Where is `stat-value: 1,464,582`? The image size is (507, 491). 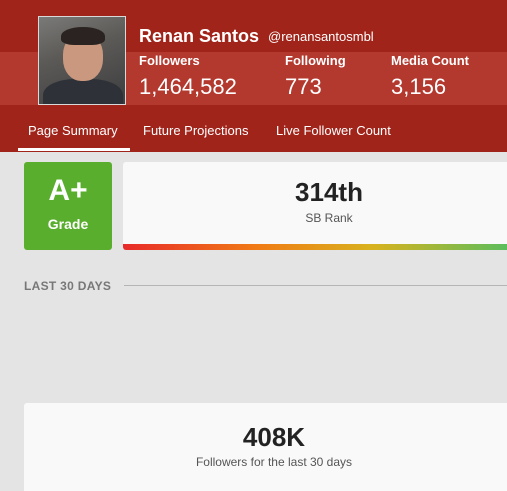 stat-value: 1,464,582 is located at coordinates (188, 86).